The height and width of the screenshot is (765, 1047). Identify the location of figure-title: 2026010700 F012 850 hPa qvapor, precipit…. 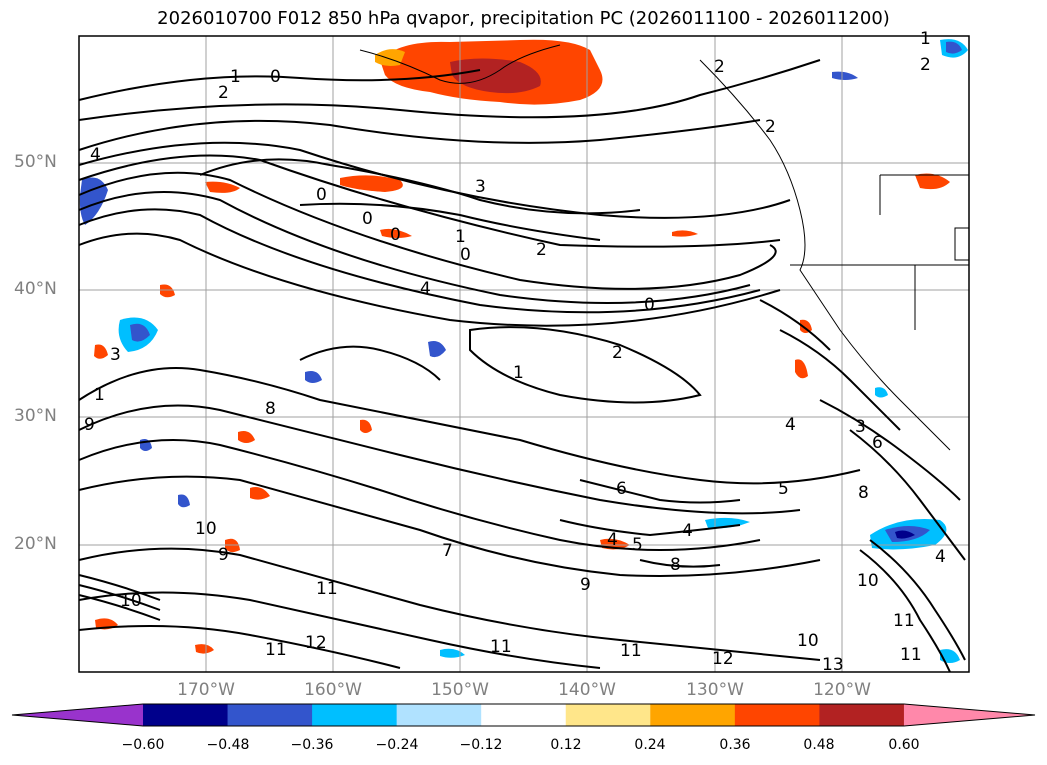
(523, 18).